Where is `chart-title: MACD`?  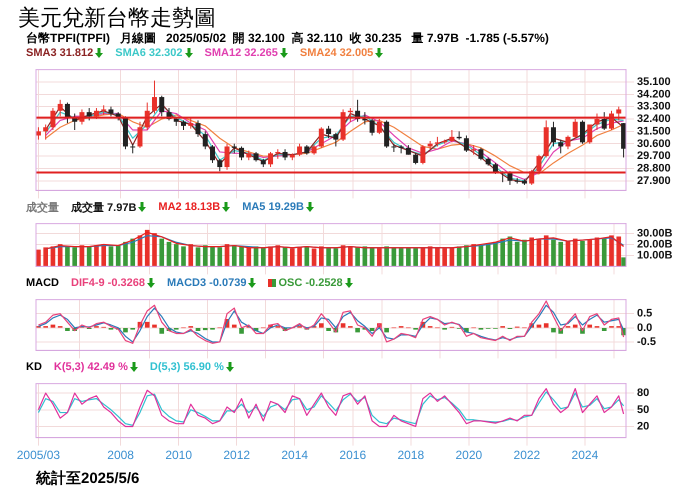 chart-title: MACD is located at coordinates (42, 283).